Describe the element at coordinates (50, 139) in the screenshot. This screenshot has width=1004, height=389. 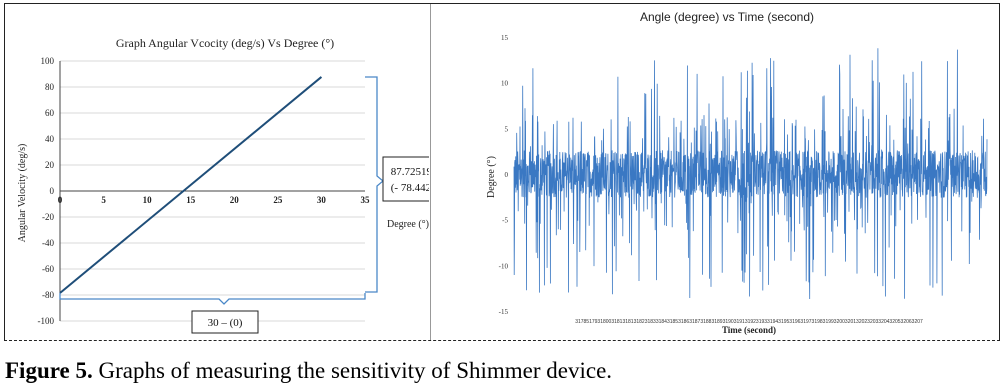
I see `left-y-tick-label: 40` at that location.